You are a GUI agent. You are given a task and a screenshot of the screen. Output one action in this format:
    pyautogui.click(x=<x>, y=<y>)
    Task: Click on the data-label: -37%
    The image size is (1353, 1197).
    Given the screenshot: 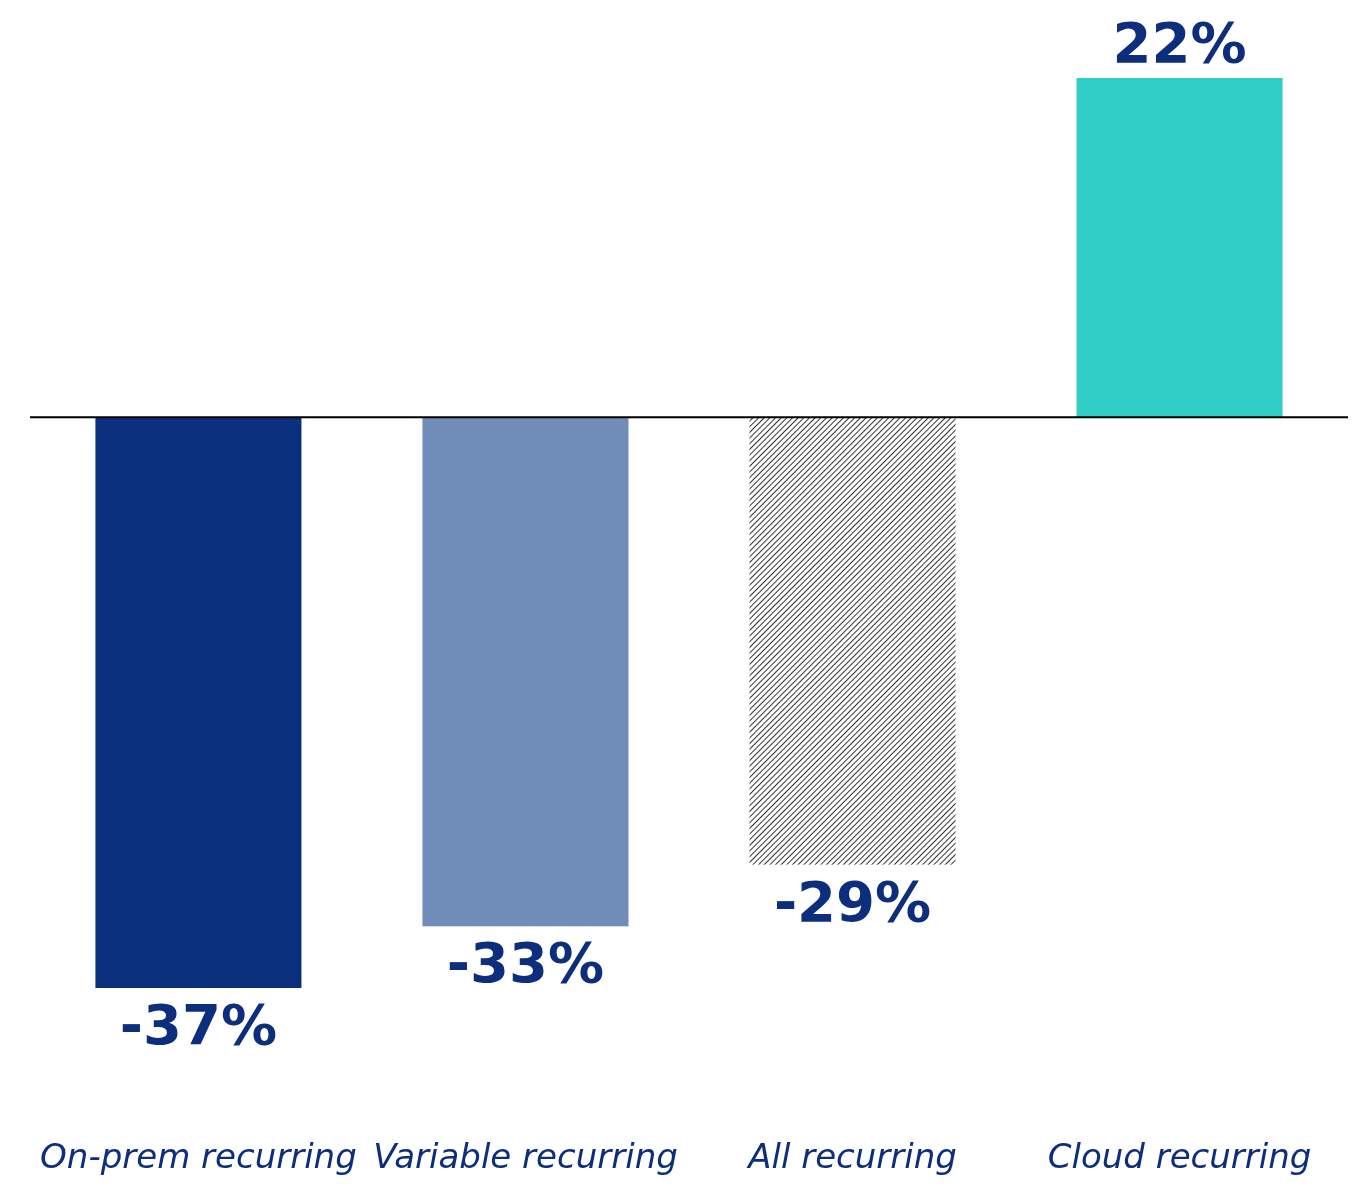 What is the action you would take?
    pyautogui.click(x=198, y=1024)
    